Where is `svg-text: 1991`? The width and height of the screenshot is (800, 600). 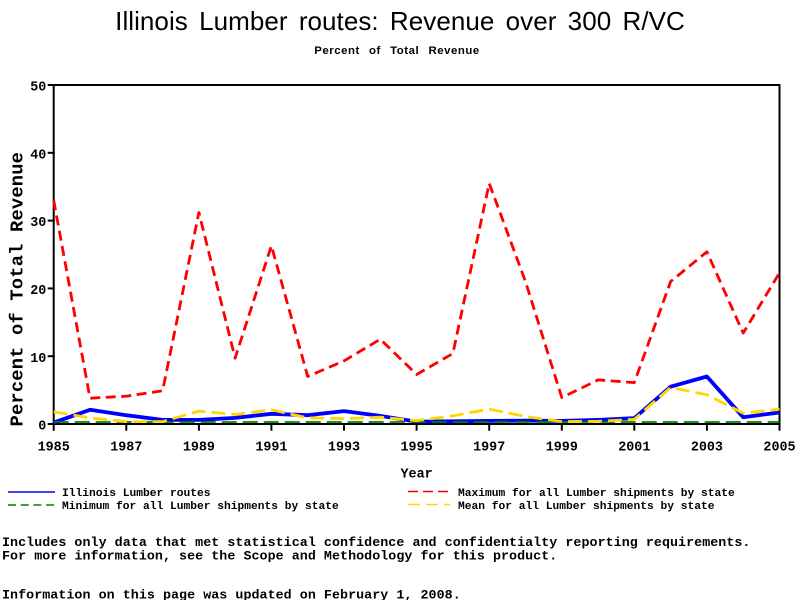
svg-text: 1991 is located at coordinates (271, 448).